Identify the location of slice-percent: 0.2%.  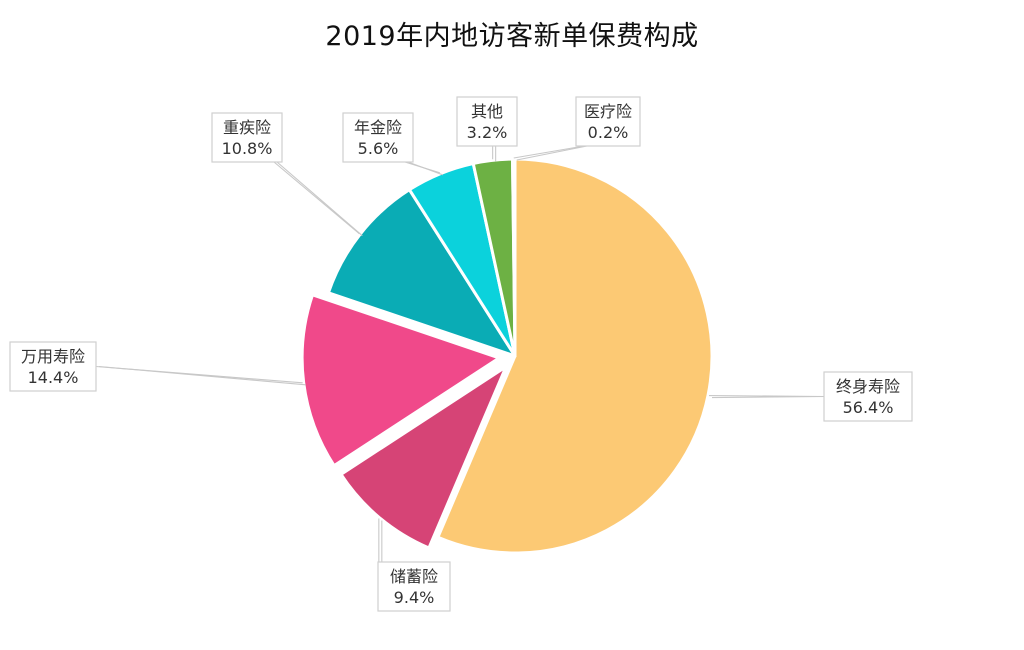
(608, 132).